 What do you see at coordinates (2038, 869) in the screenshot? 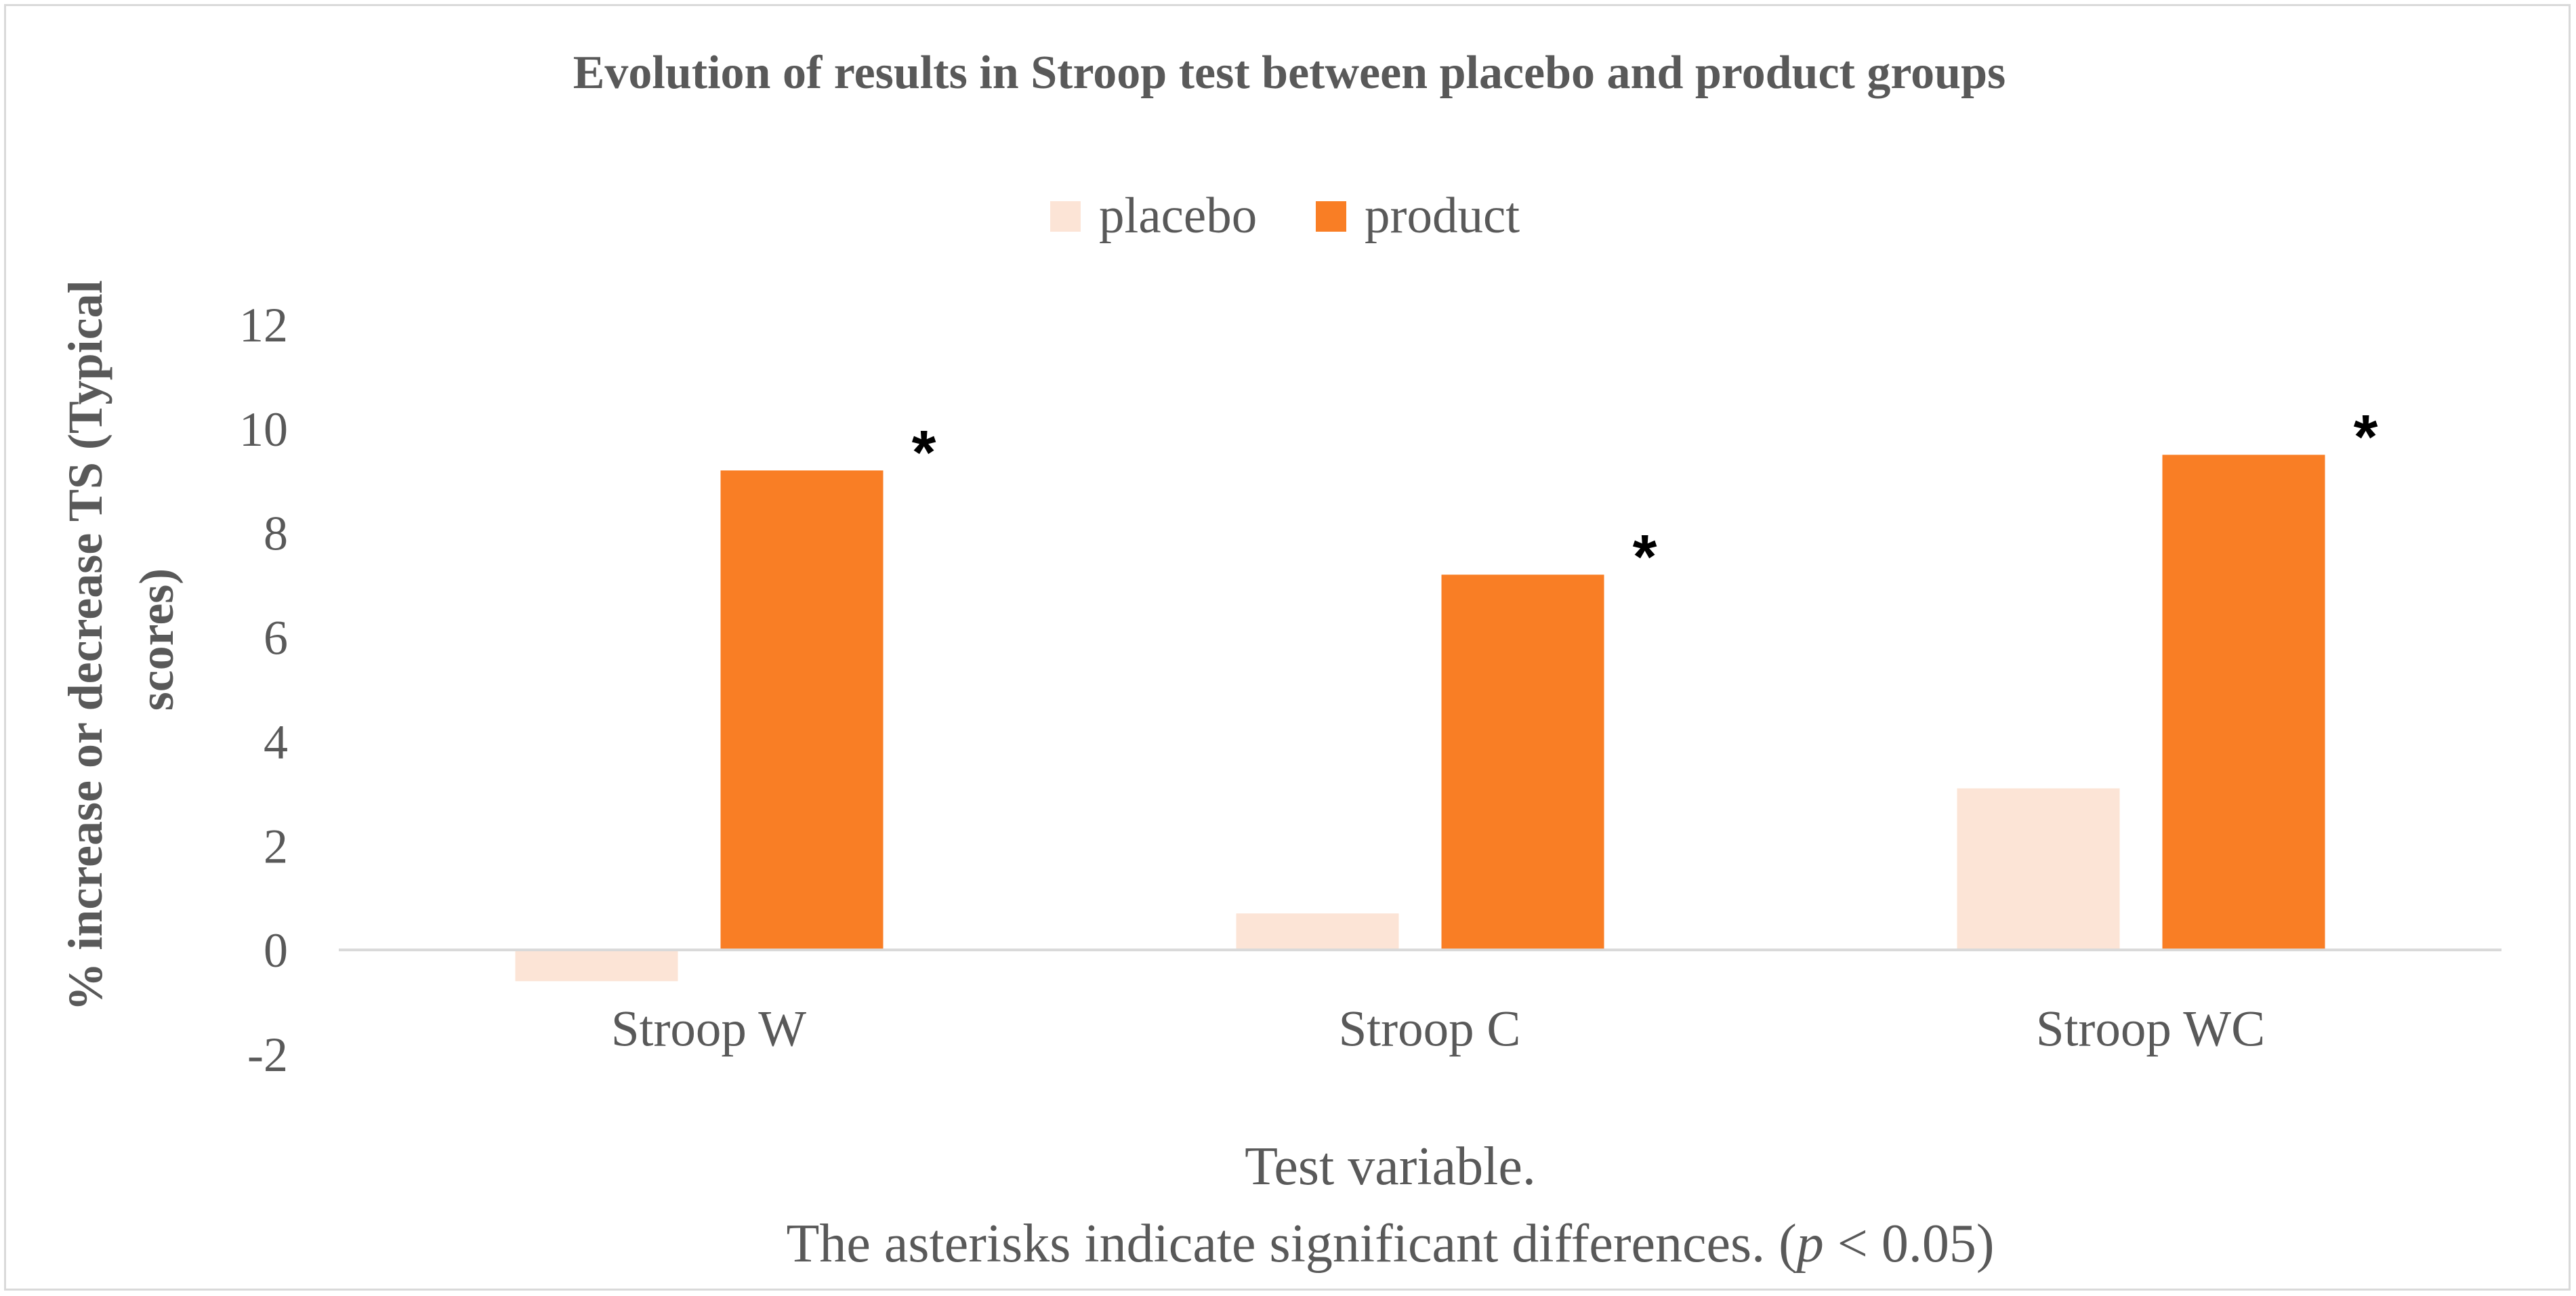
I see `bar-placebo-stroop-wc` at bounding box center [2038, 869].